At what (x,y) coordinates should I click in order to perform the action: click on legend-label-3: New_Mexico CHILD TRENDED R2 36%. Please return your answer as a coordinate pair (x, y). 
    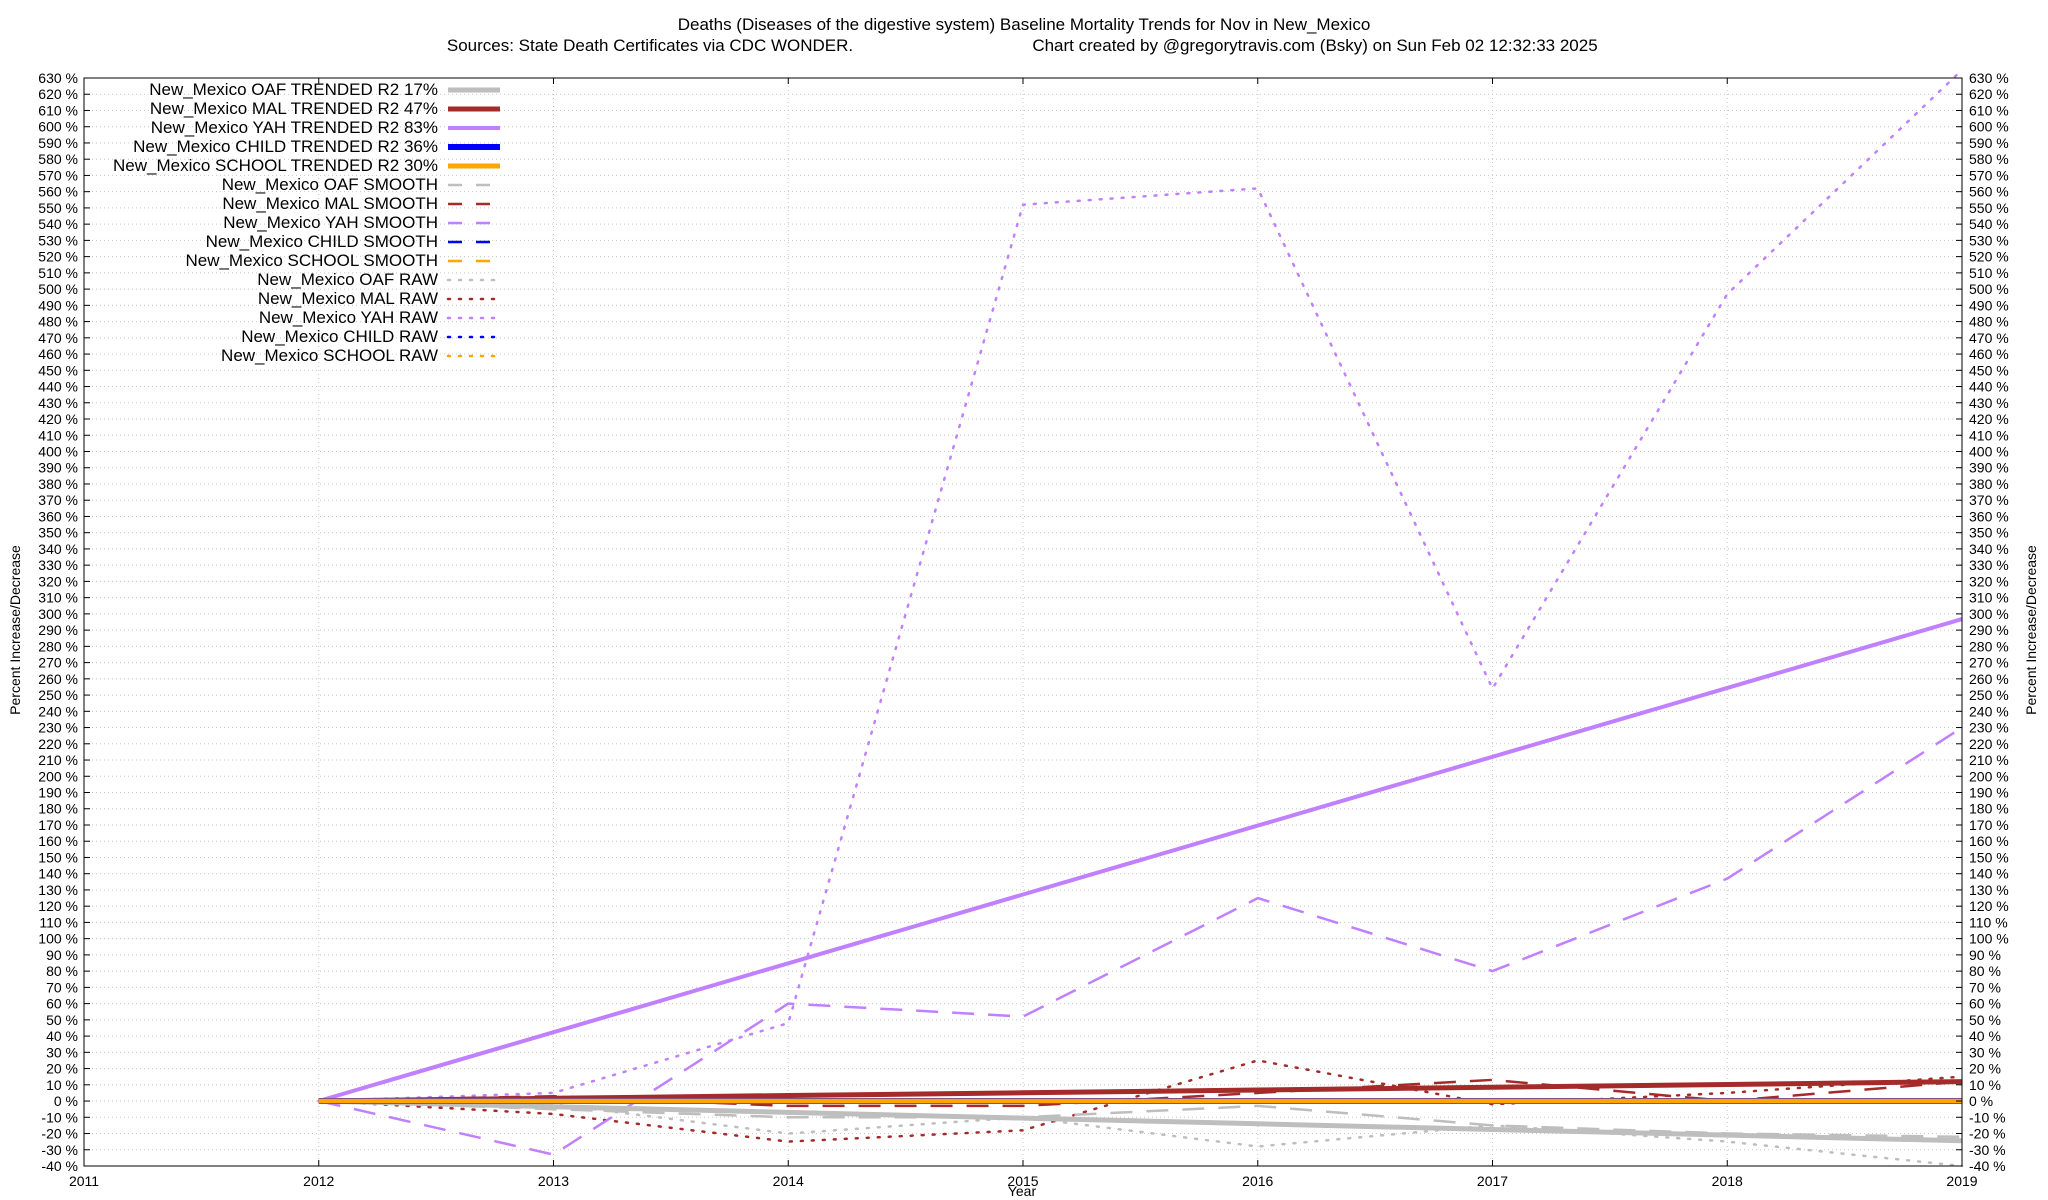
    Looking at the image, I should click on (285, 146).